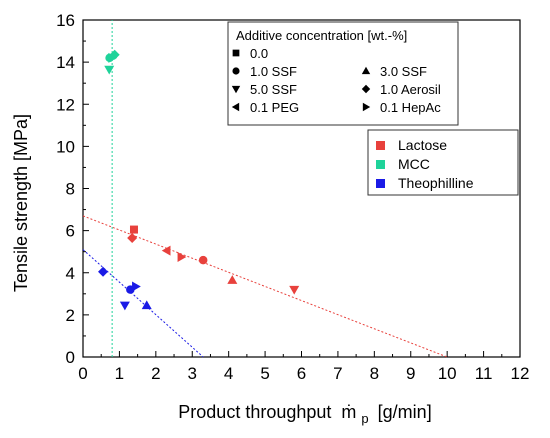 The image size is (550, 438). What do you see at coordinates (65, 104) in the screenshot?
I see `y-tick-label: 12` at bounding box center [65, 104].